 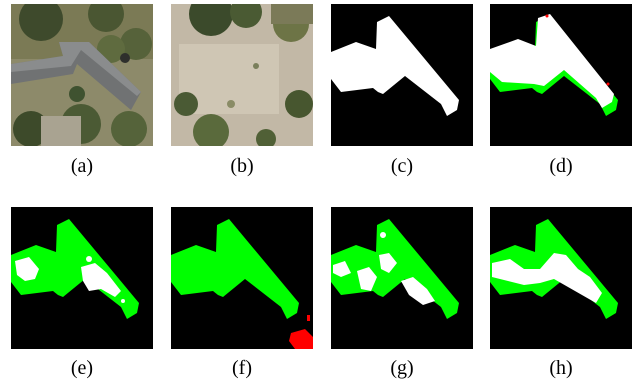 What do you see at coordinates (242, 278) in the screenshot?
I see `prediction-overlay-f` at bounding box center [242, 278].